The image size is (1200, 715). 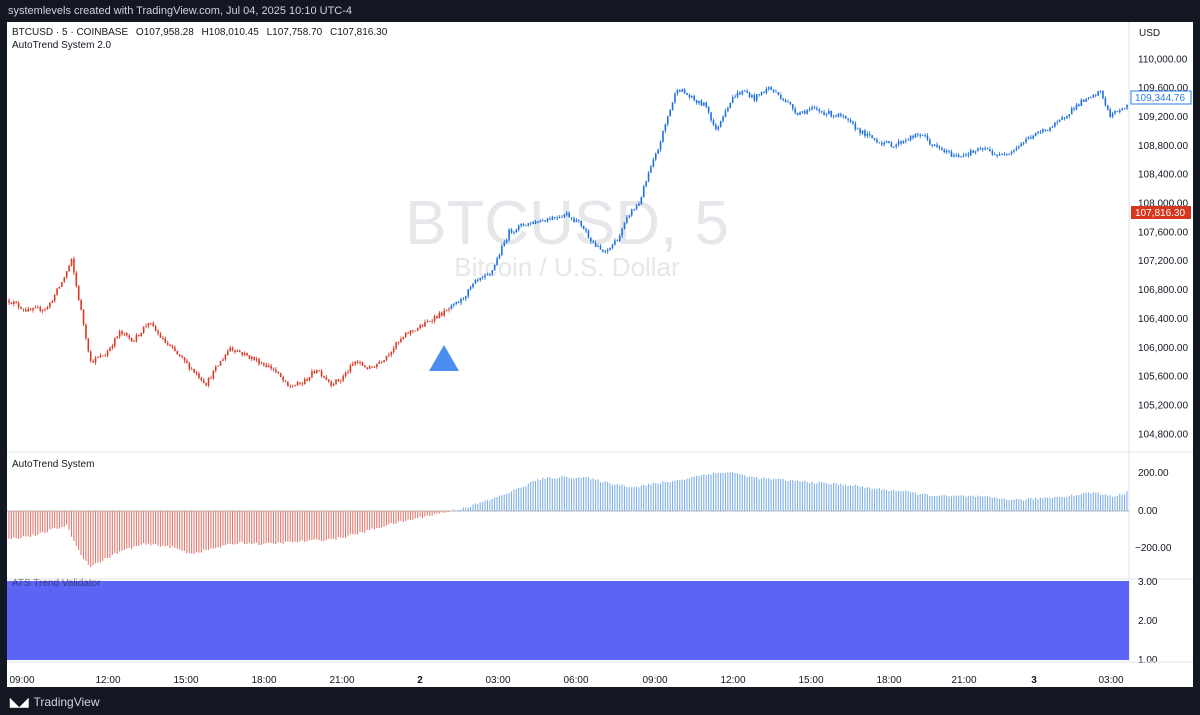 What do you see at coordinates (231, 32) in the screenshot?
I see `legend-high: H108,010.45` at bounding box center [231, 32].